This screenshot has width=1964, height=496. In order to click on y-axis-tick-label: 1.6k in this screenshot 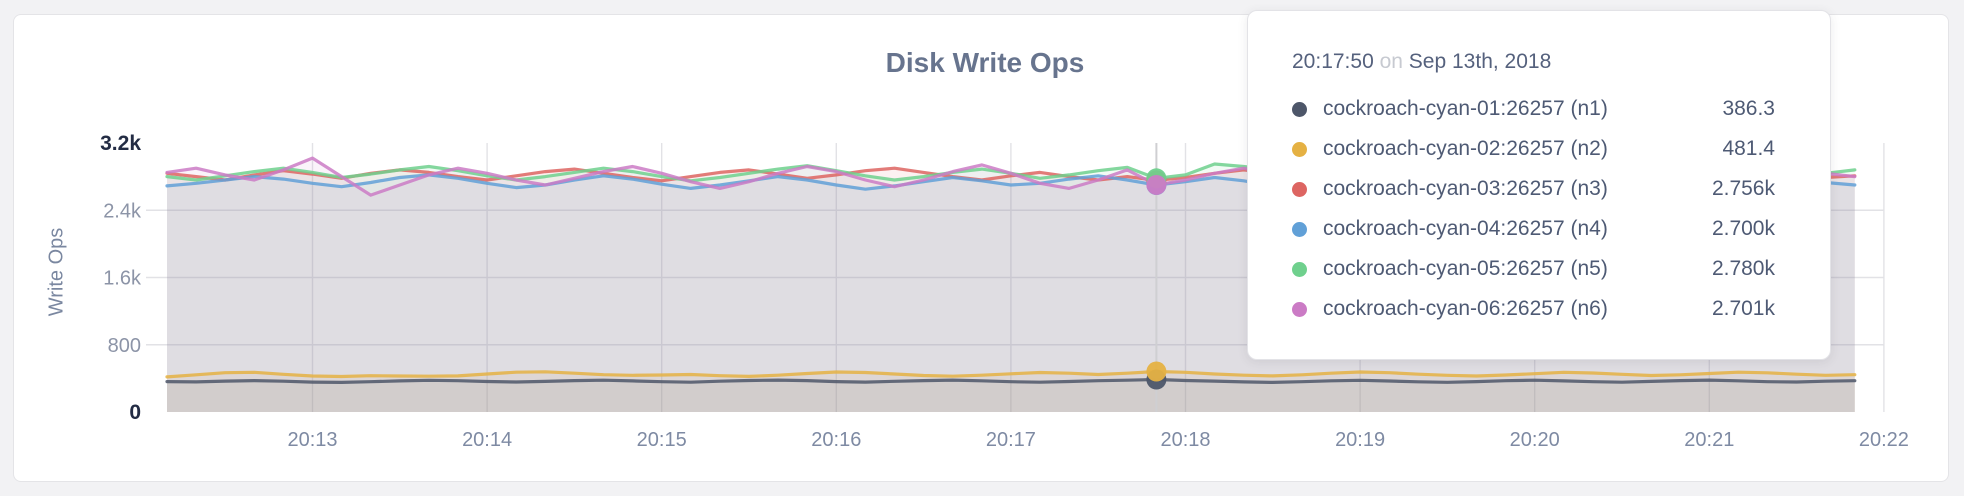, I will do `click(122, 279)`.